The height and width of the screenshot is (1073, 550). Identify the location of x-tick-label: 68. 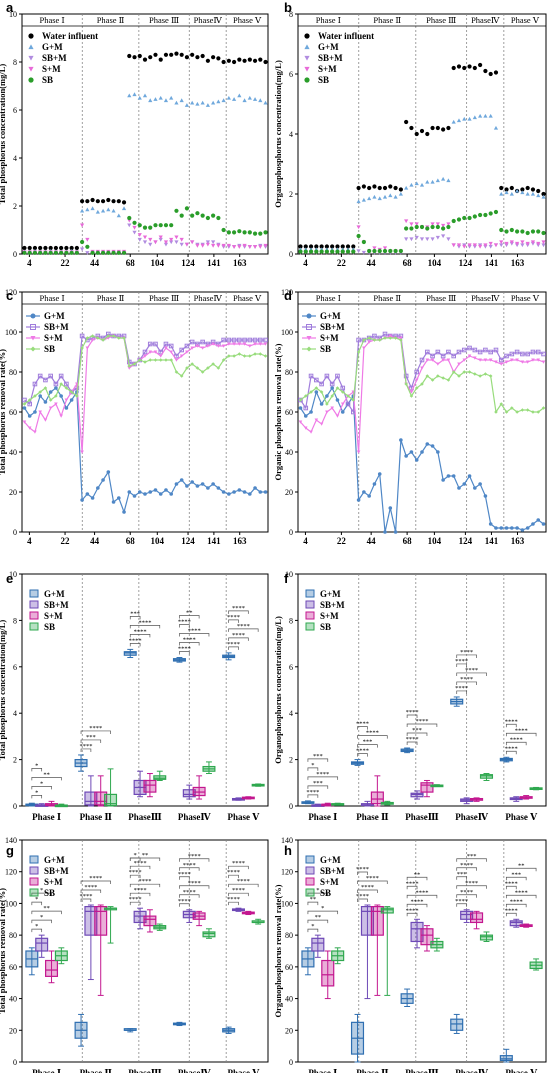
(131, 541).